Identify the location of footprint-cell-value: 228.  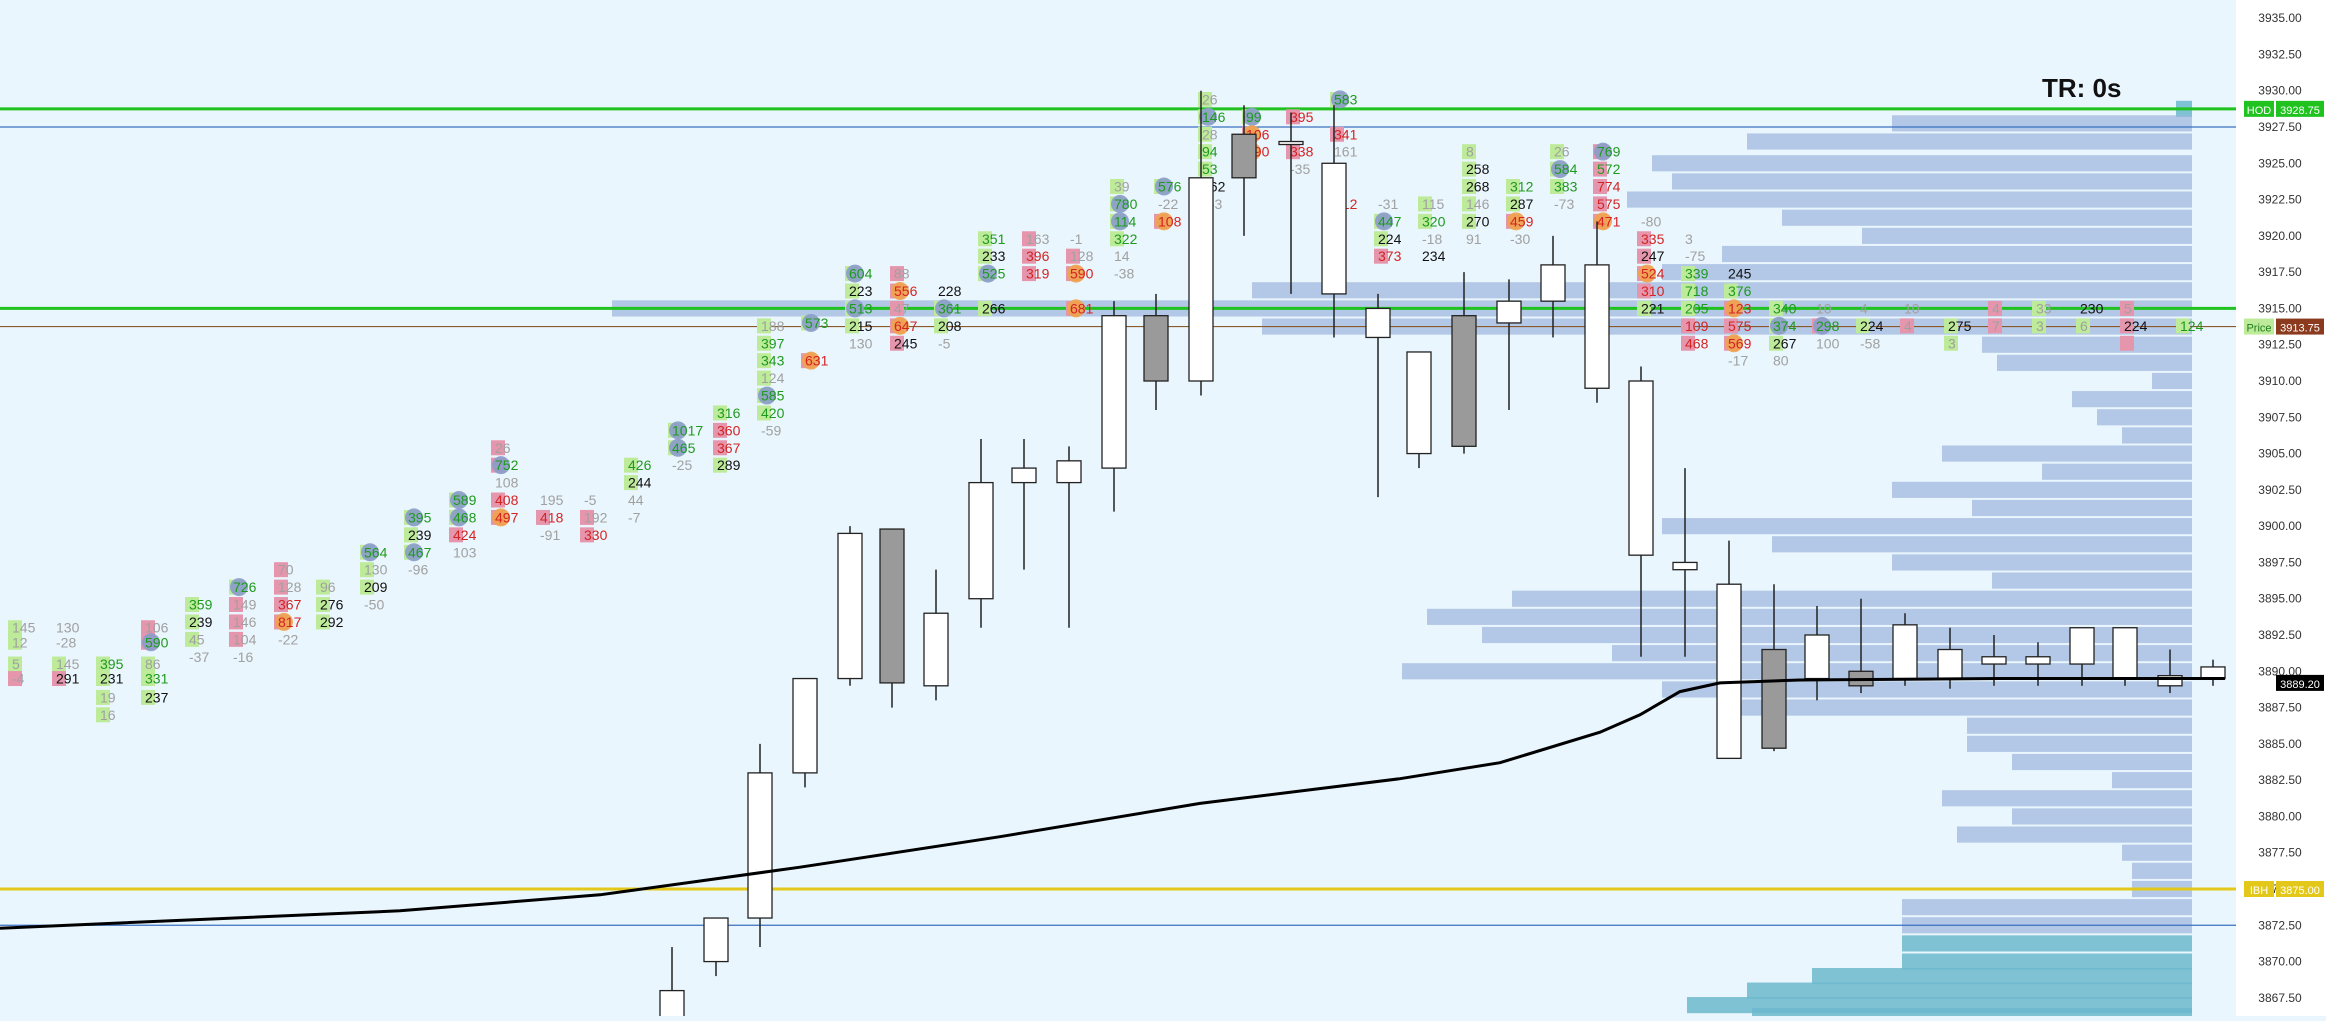
(950, 291).